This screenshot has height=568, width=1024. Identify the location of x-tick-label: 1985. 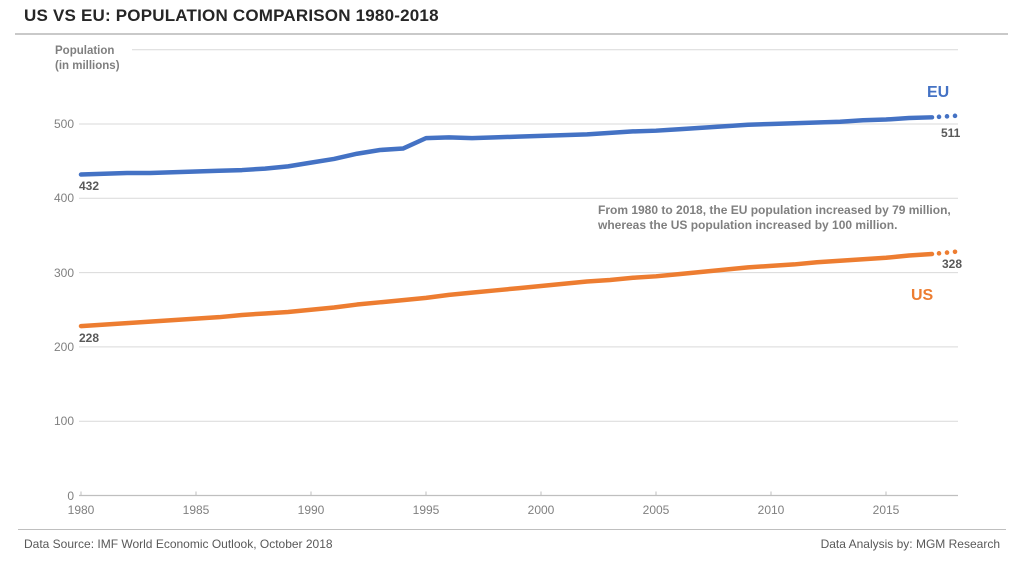
(196, 510).